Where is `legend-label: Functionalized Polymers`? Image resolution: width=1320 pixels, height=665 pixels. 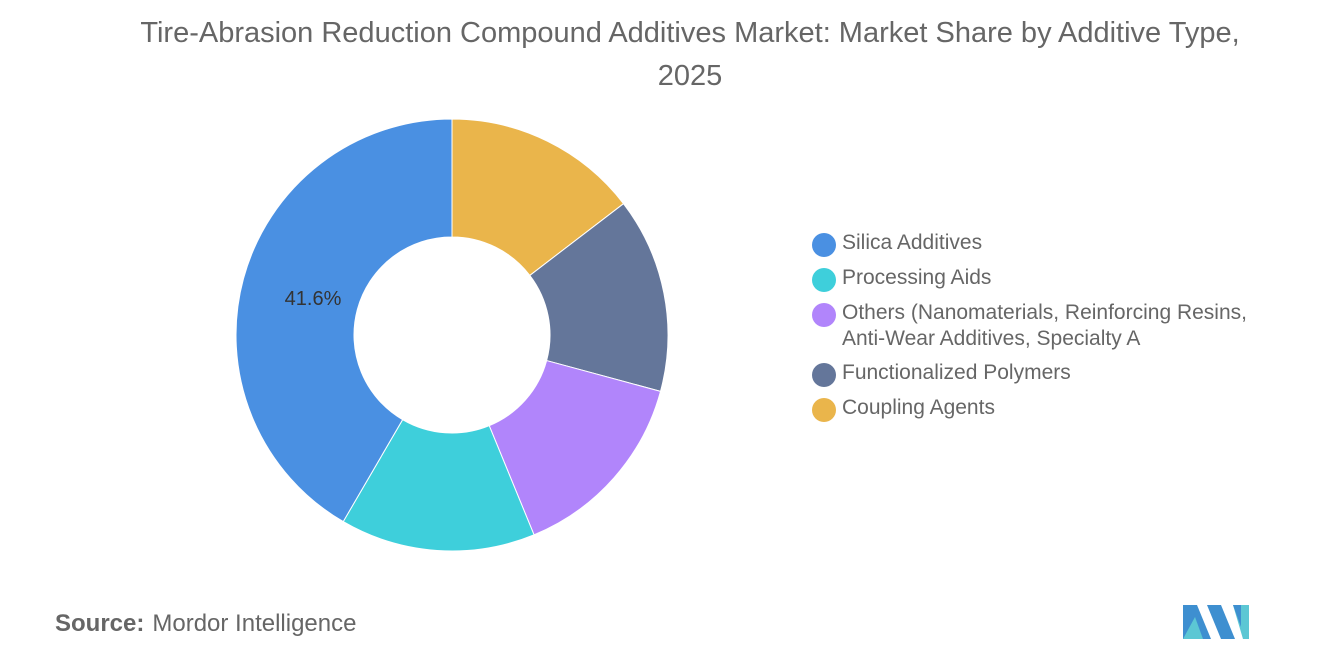 legend-label: Functionalized Polymers is located at coordinates (956, 372).